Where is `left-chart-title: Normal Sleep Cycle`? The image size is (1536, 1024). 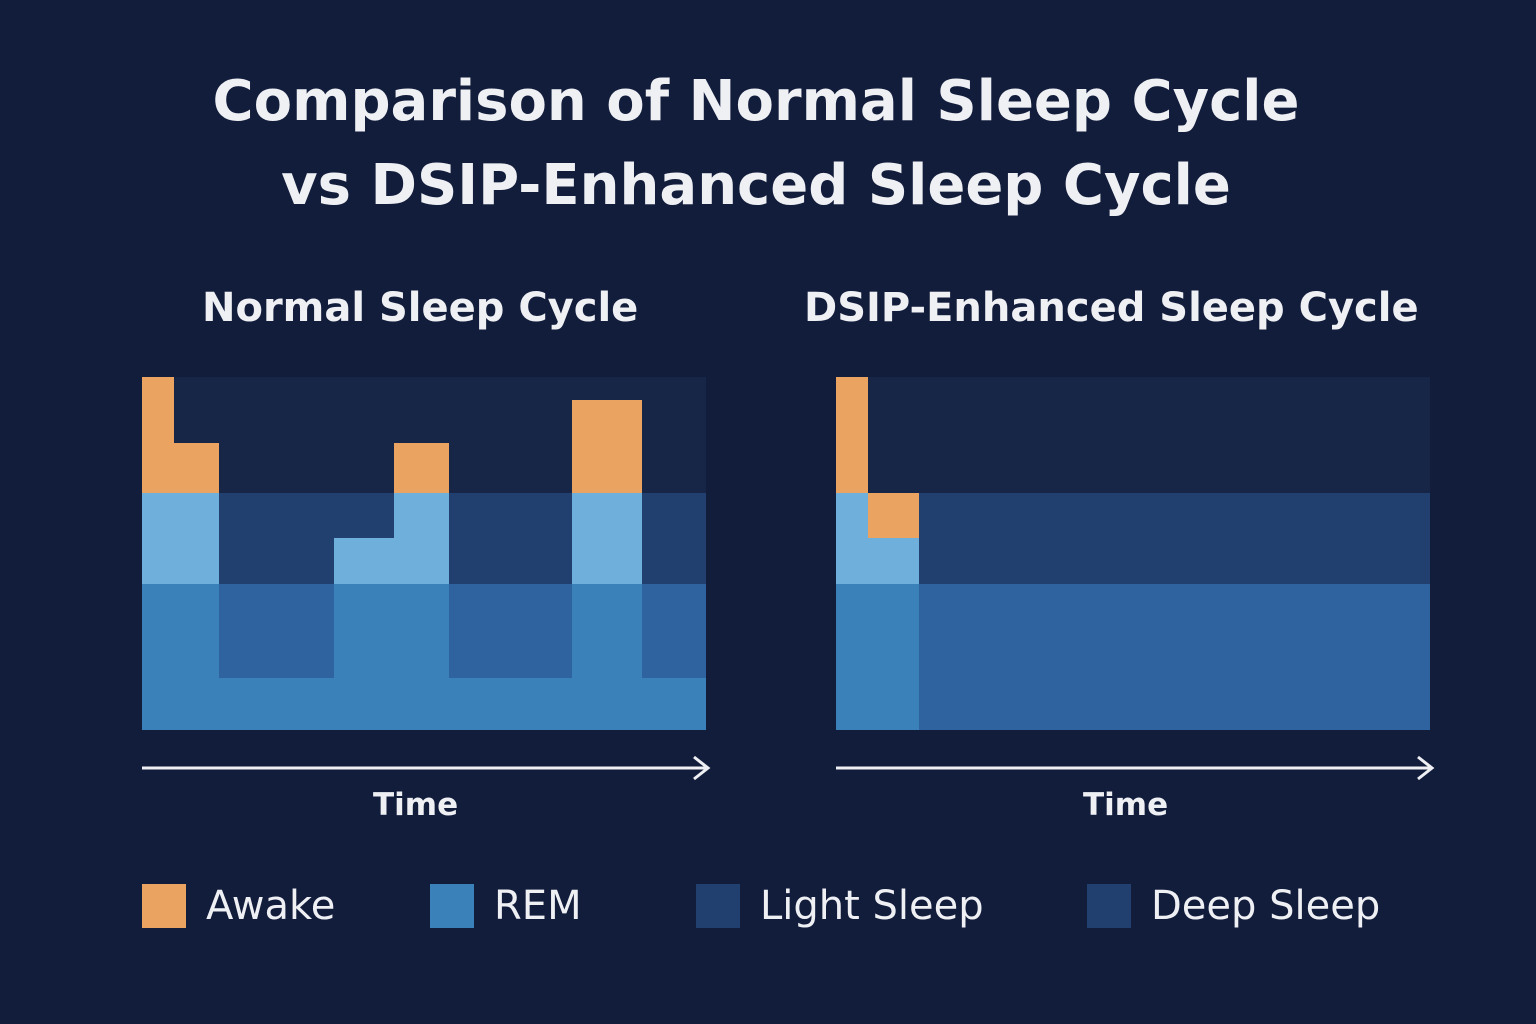
left-chart-title: Normal Sleep Cycle is located at coordinates (420, 308).